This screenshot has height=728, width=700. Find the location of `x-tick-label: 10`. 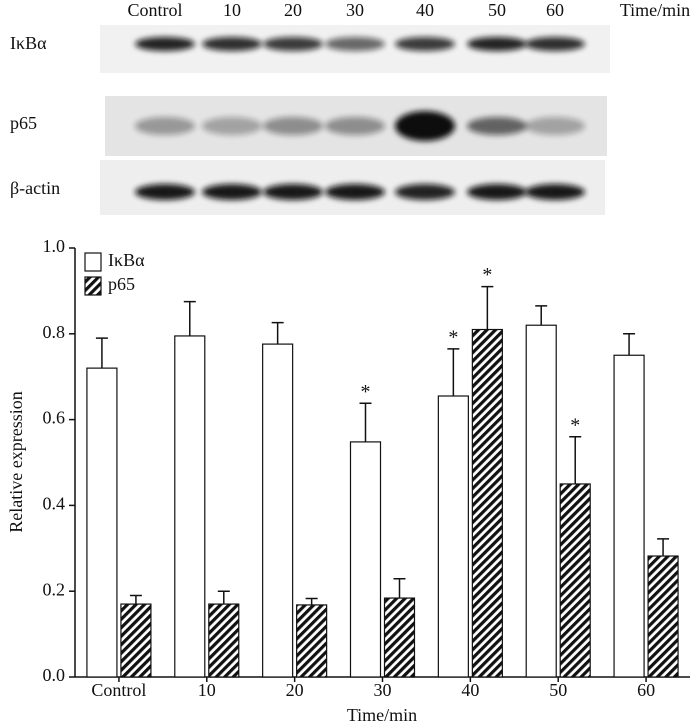

x-tick-label: 10 is located at coordinates (207, 690).